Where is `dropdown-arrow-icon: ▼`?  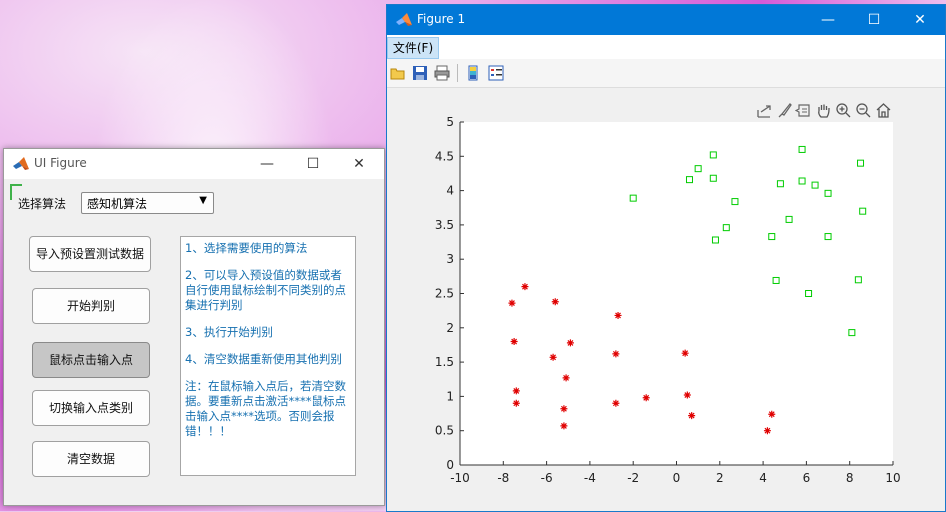
dropdown-arrow-icon: ▼ is located at coordinates (203, 200).